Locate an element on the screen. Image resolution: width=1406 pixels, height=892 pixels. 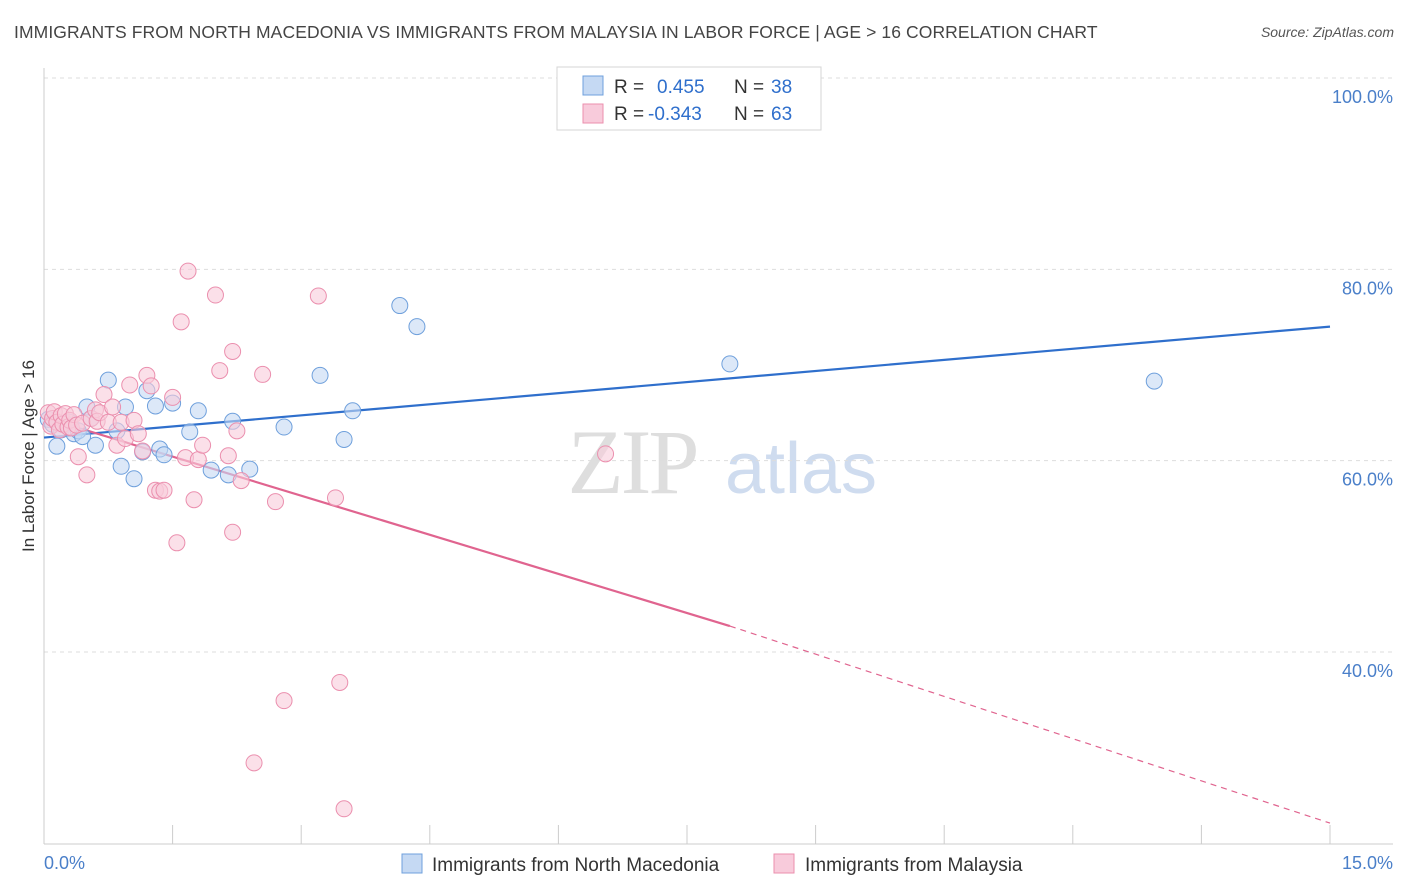
y-tick-labels: 100.0% 80.0% 60.0% 40.0% is located at coordinates (1362, 384).